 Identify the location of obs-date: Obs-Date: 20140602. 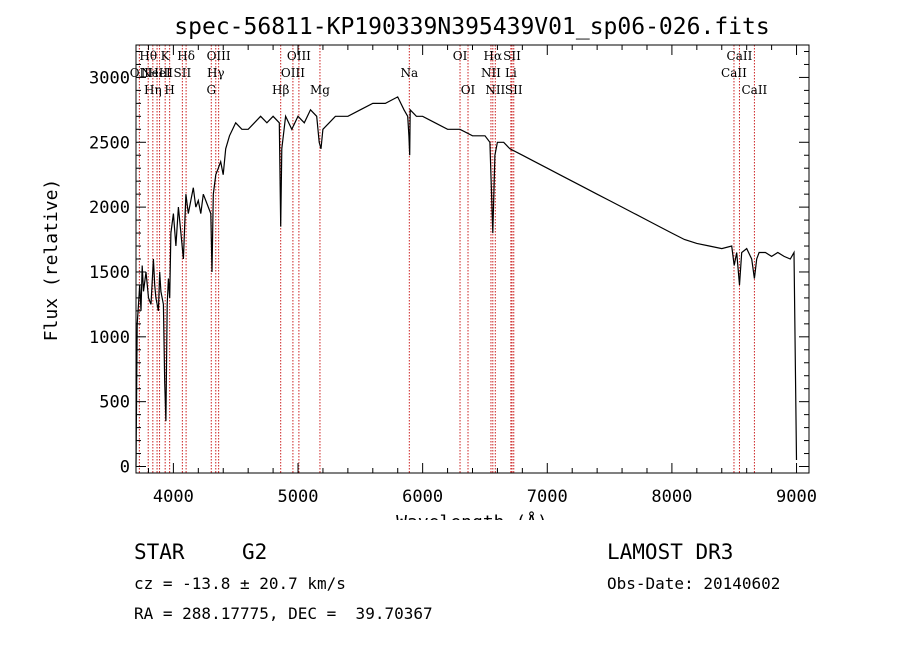
(694, 583).